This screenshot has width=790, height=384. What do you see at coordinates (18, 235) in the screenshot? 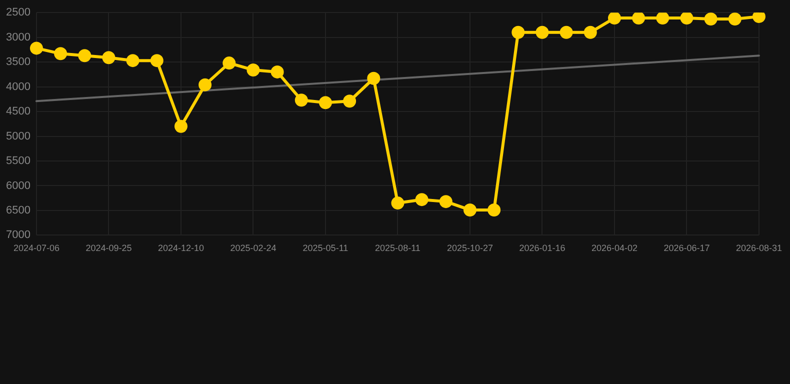
I see `y-tick-label: 7000` at bounding box center [18, 235].